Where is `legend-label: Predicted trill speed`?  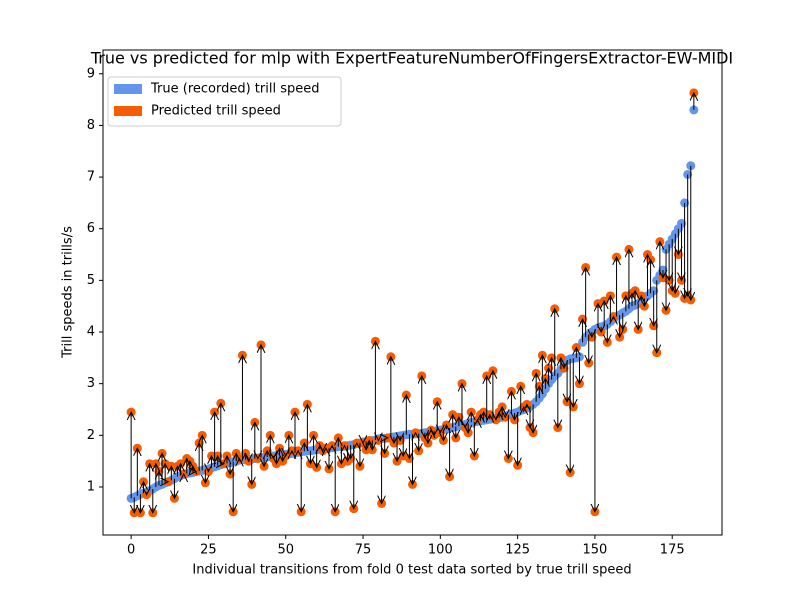
legend-label: Predicted trill speed is located at coordinates (216, 111).